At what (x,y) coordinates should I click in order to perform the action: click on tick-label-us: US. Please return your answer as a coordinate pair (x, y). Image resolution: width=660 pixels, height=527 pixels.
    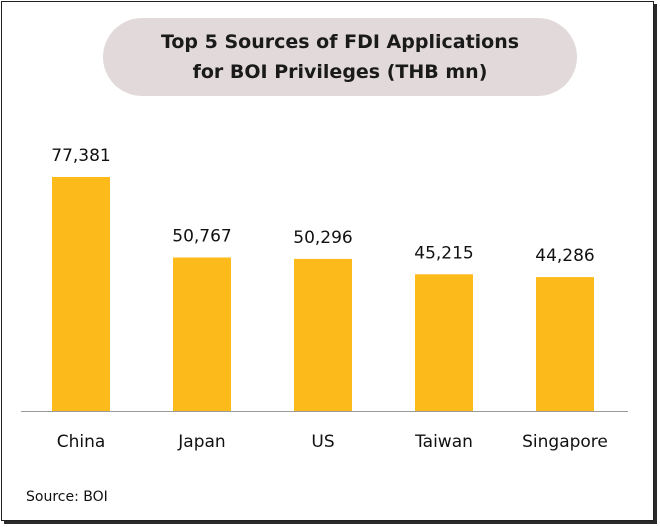
    Looking at the image, I should click on (322, 442).